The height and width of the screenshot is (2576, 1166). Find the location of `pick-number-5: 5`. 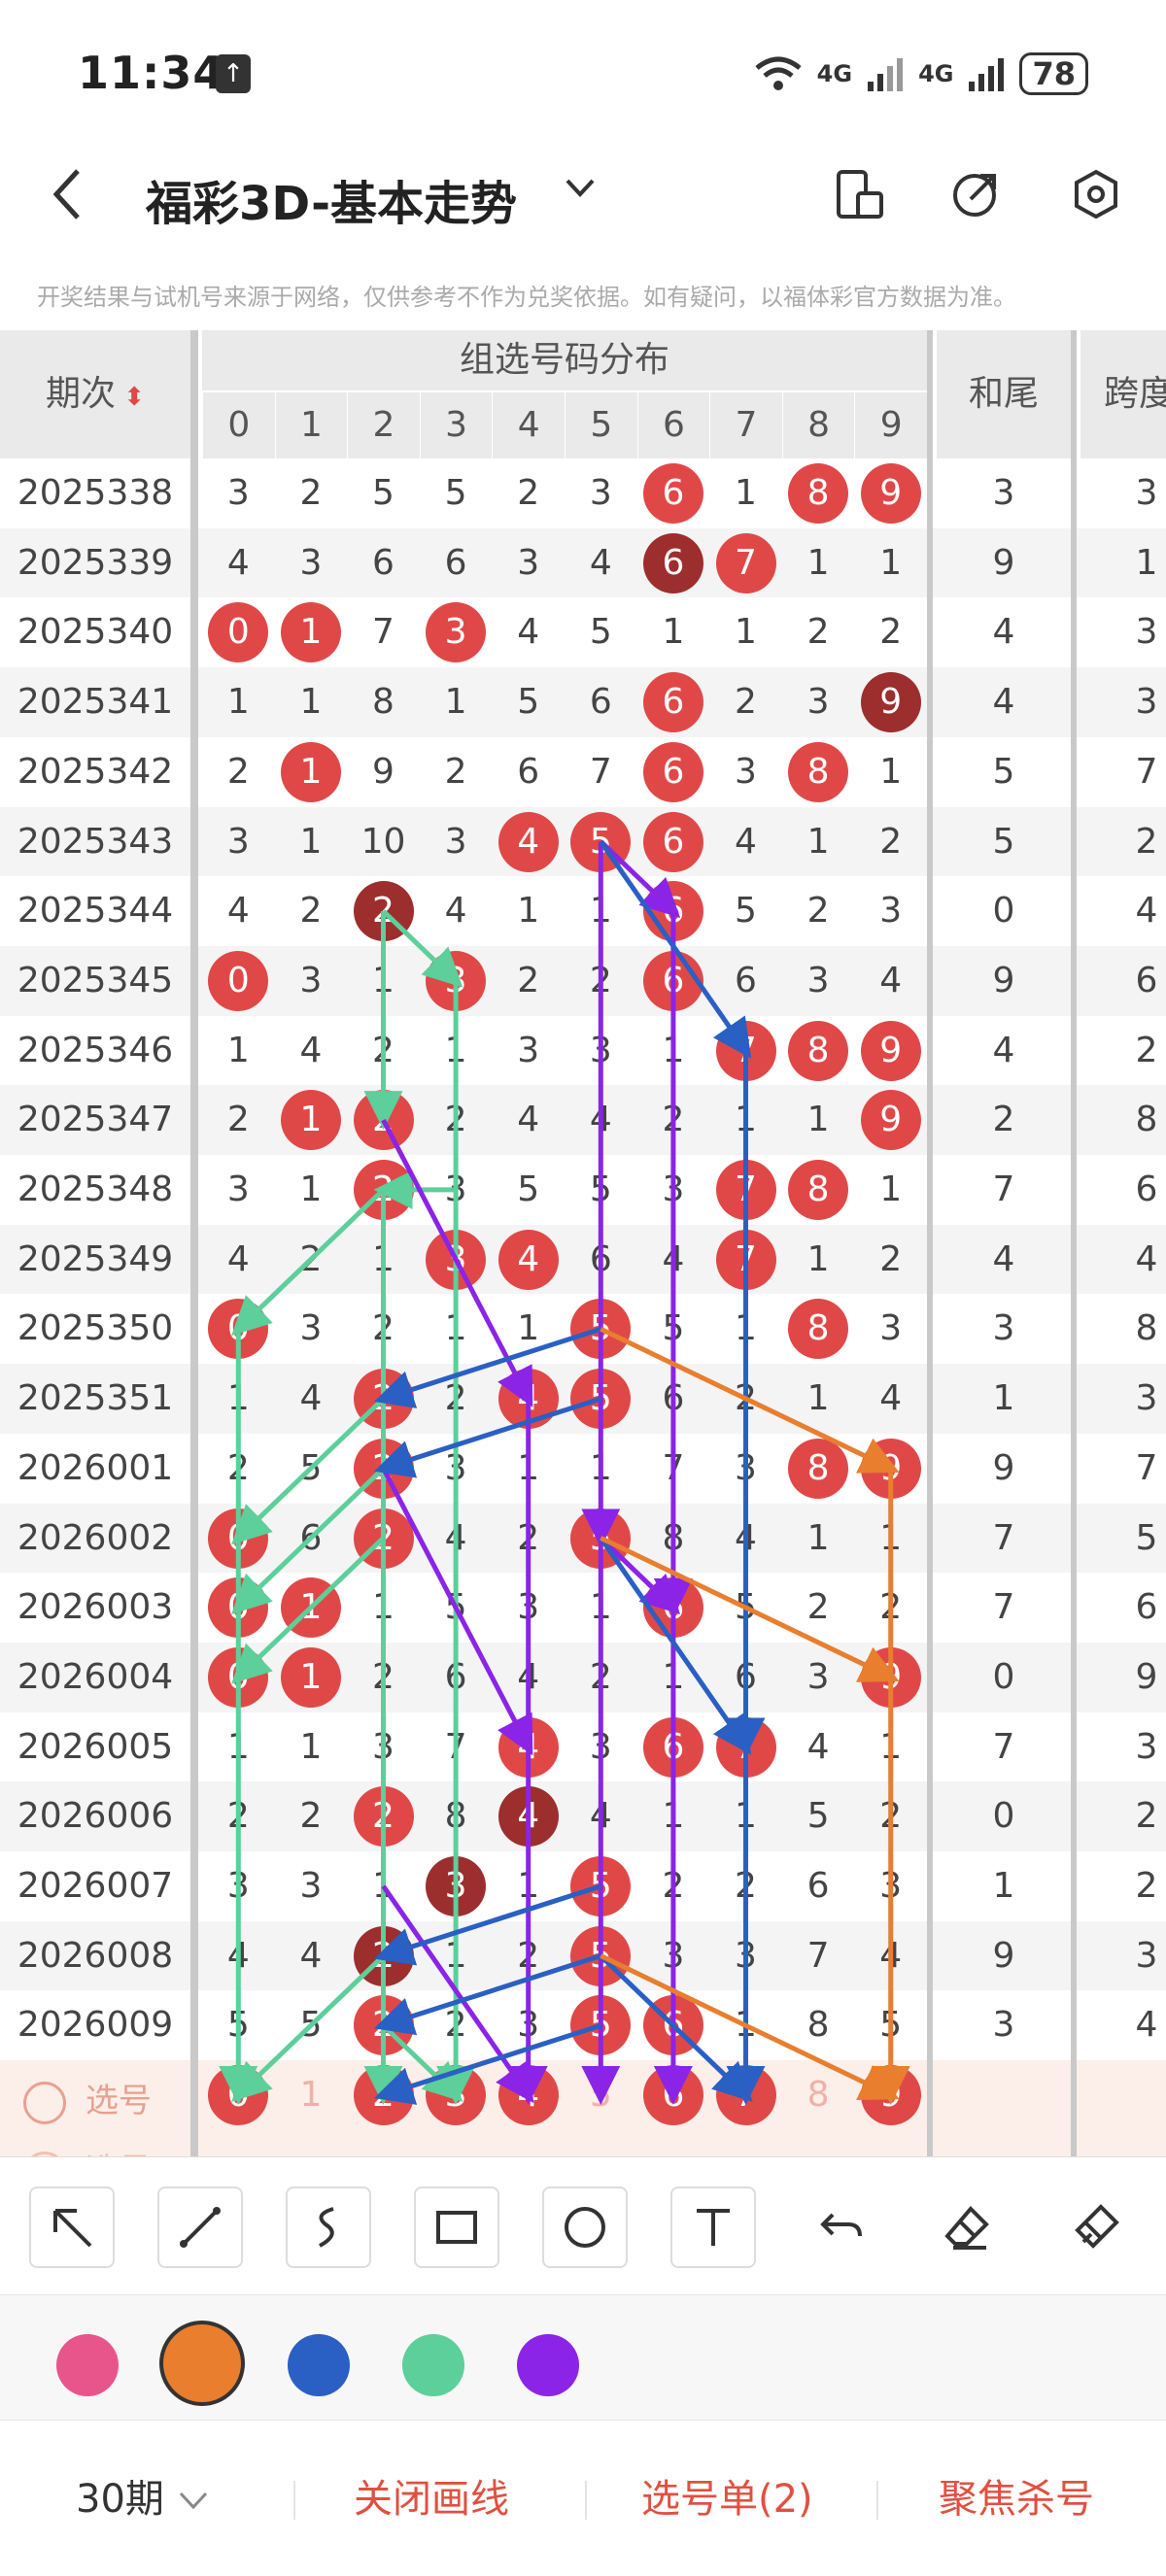

pick-number-5: 5 is located at coordinates (600, 2095).